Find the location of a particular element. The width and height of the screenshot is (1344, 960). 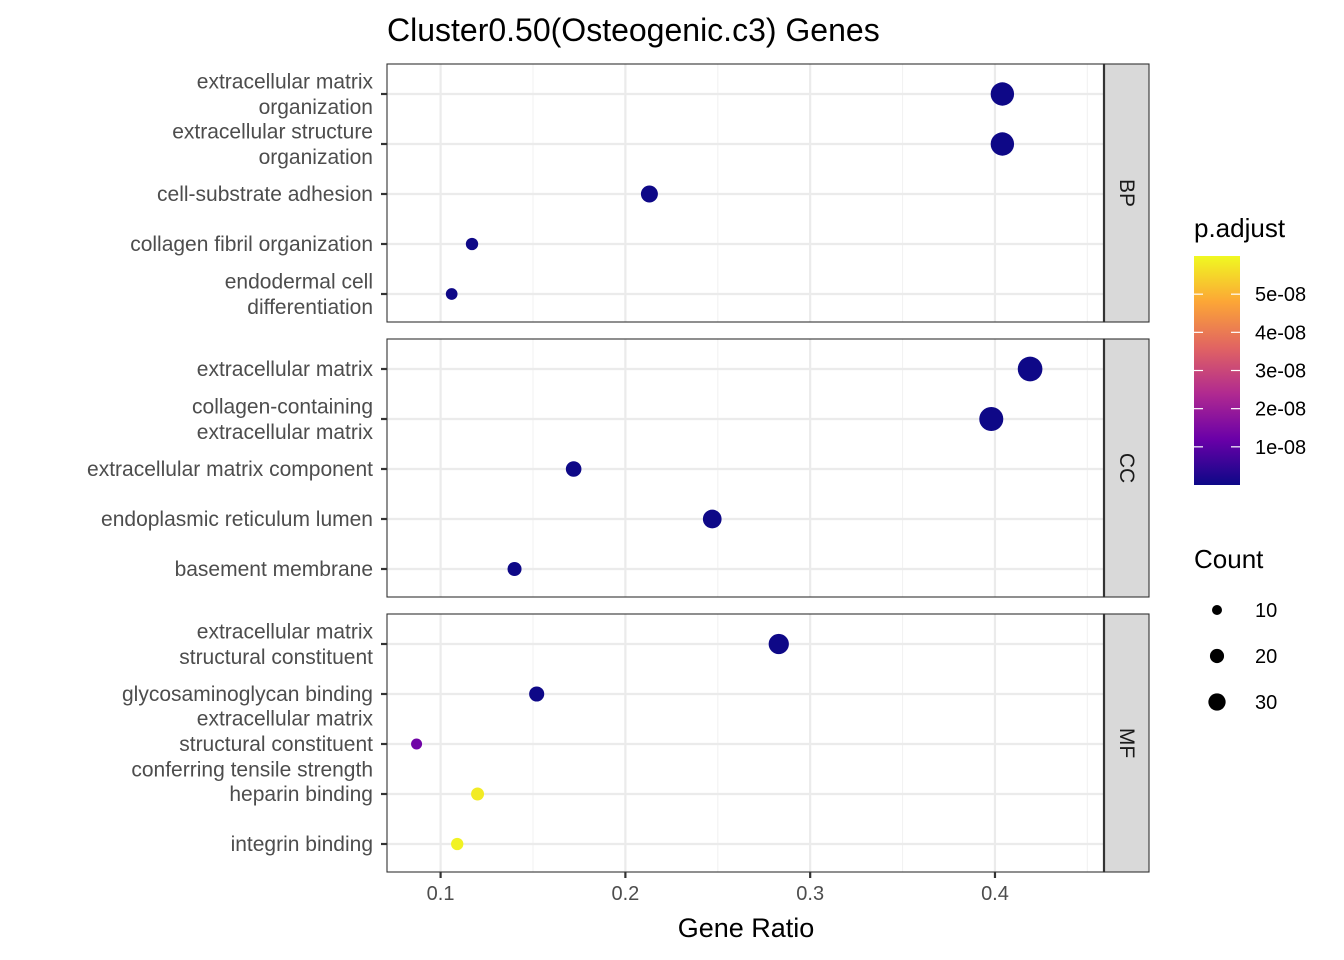

size-legend: Count 10 20 30 is located at coordinates (1235, 629).